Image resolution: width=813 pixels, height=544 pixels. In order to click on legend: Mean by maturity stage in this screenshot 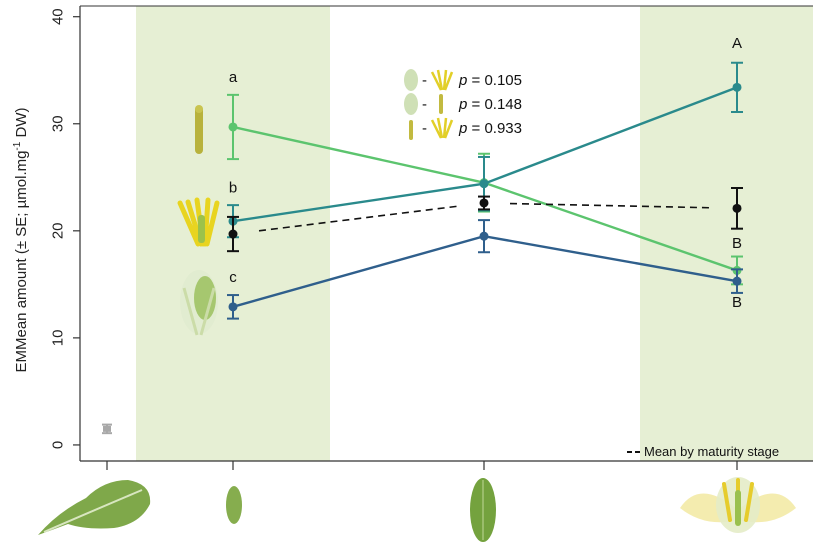, I will do `click(703, 451)`.